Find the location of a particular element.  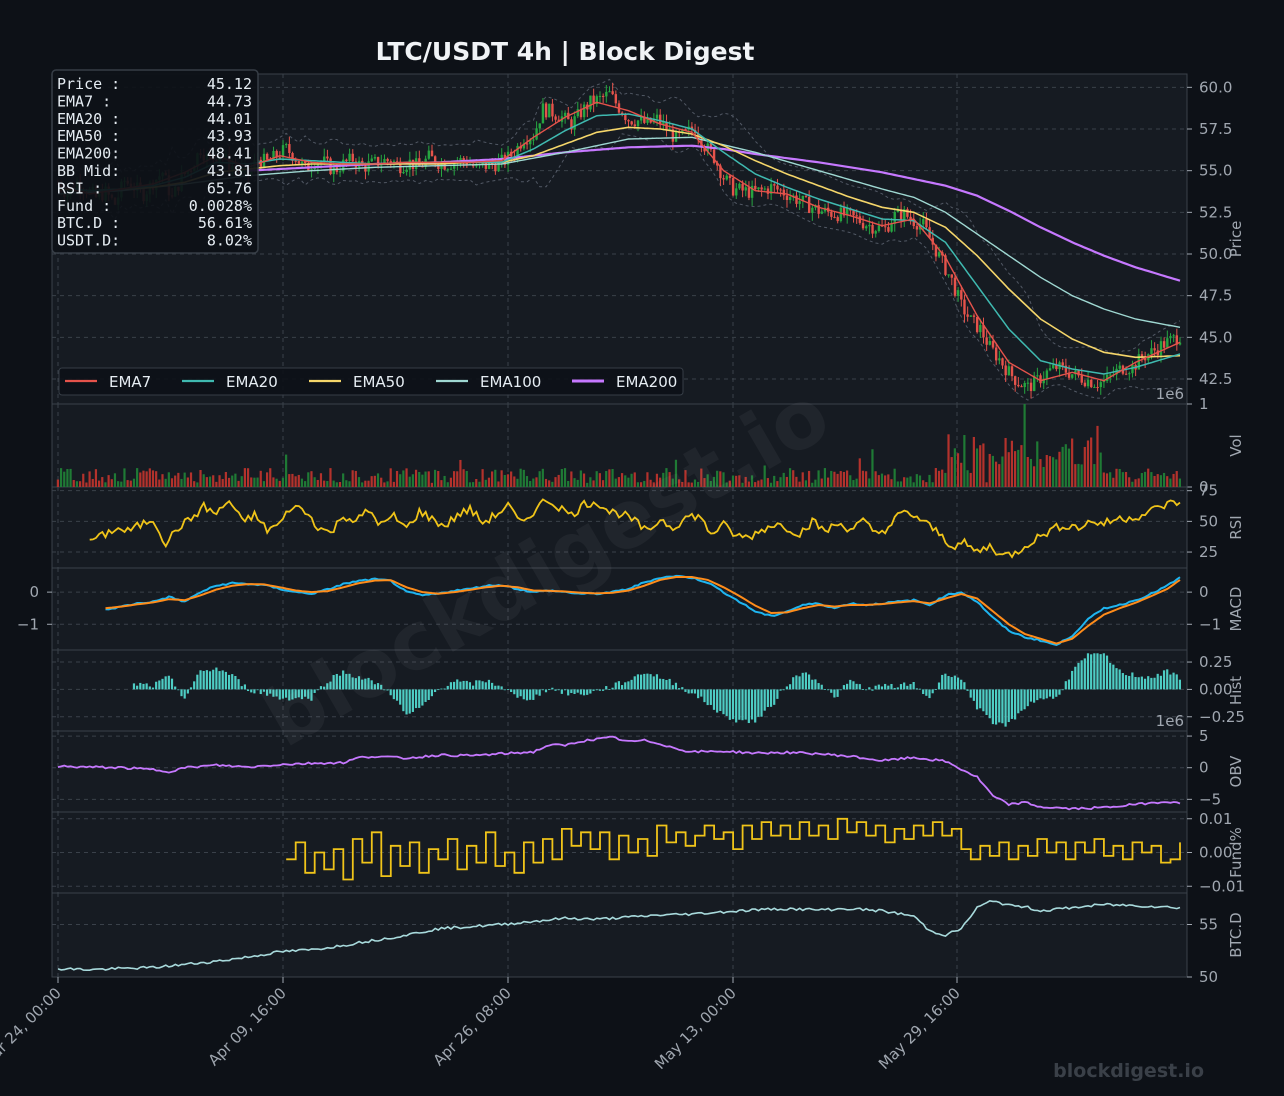

vol-ylabel: Vol is located at coordinates (1236, 445).